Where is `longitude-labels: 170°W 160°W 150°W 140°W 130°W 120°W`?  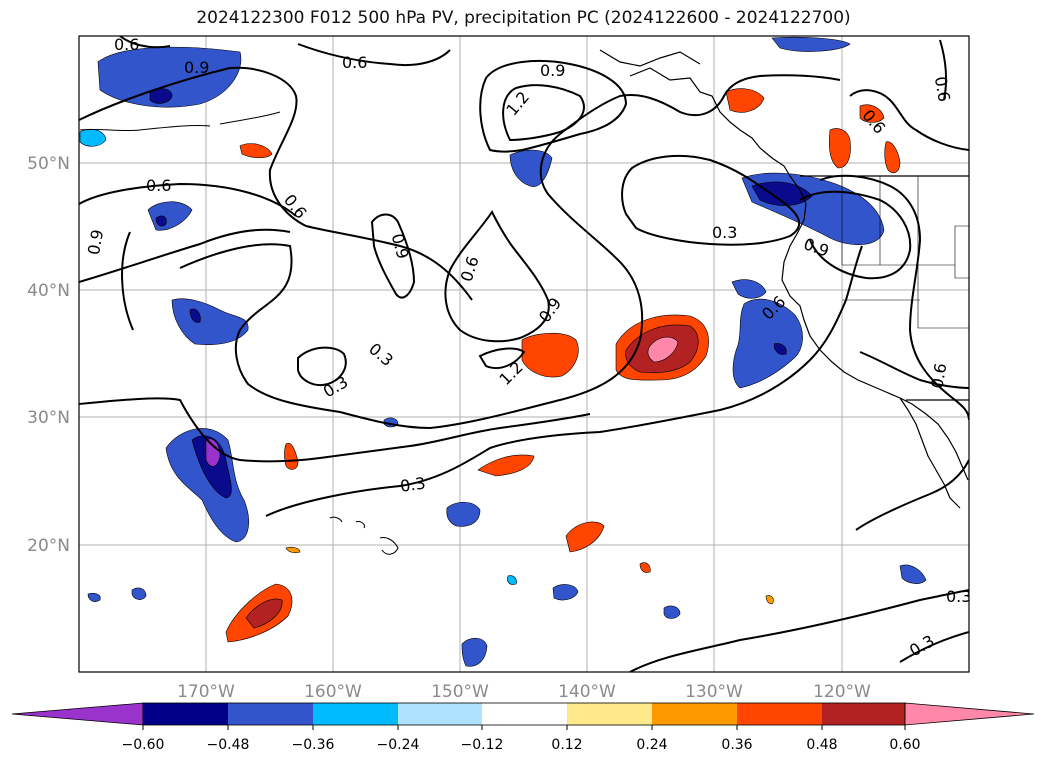 longitude-labels: 170°W 160°W 150°W 140°W 130°W 120°W is located at coordinates (524, 692).